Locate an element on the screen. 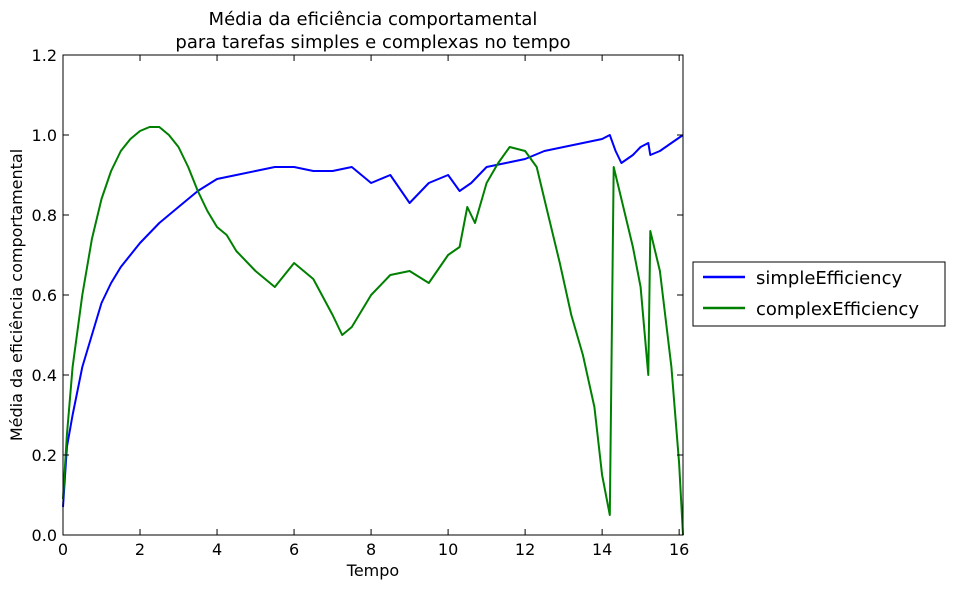  legend-label-simple: simpleEfficiency is located at coordinates (829, 278).